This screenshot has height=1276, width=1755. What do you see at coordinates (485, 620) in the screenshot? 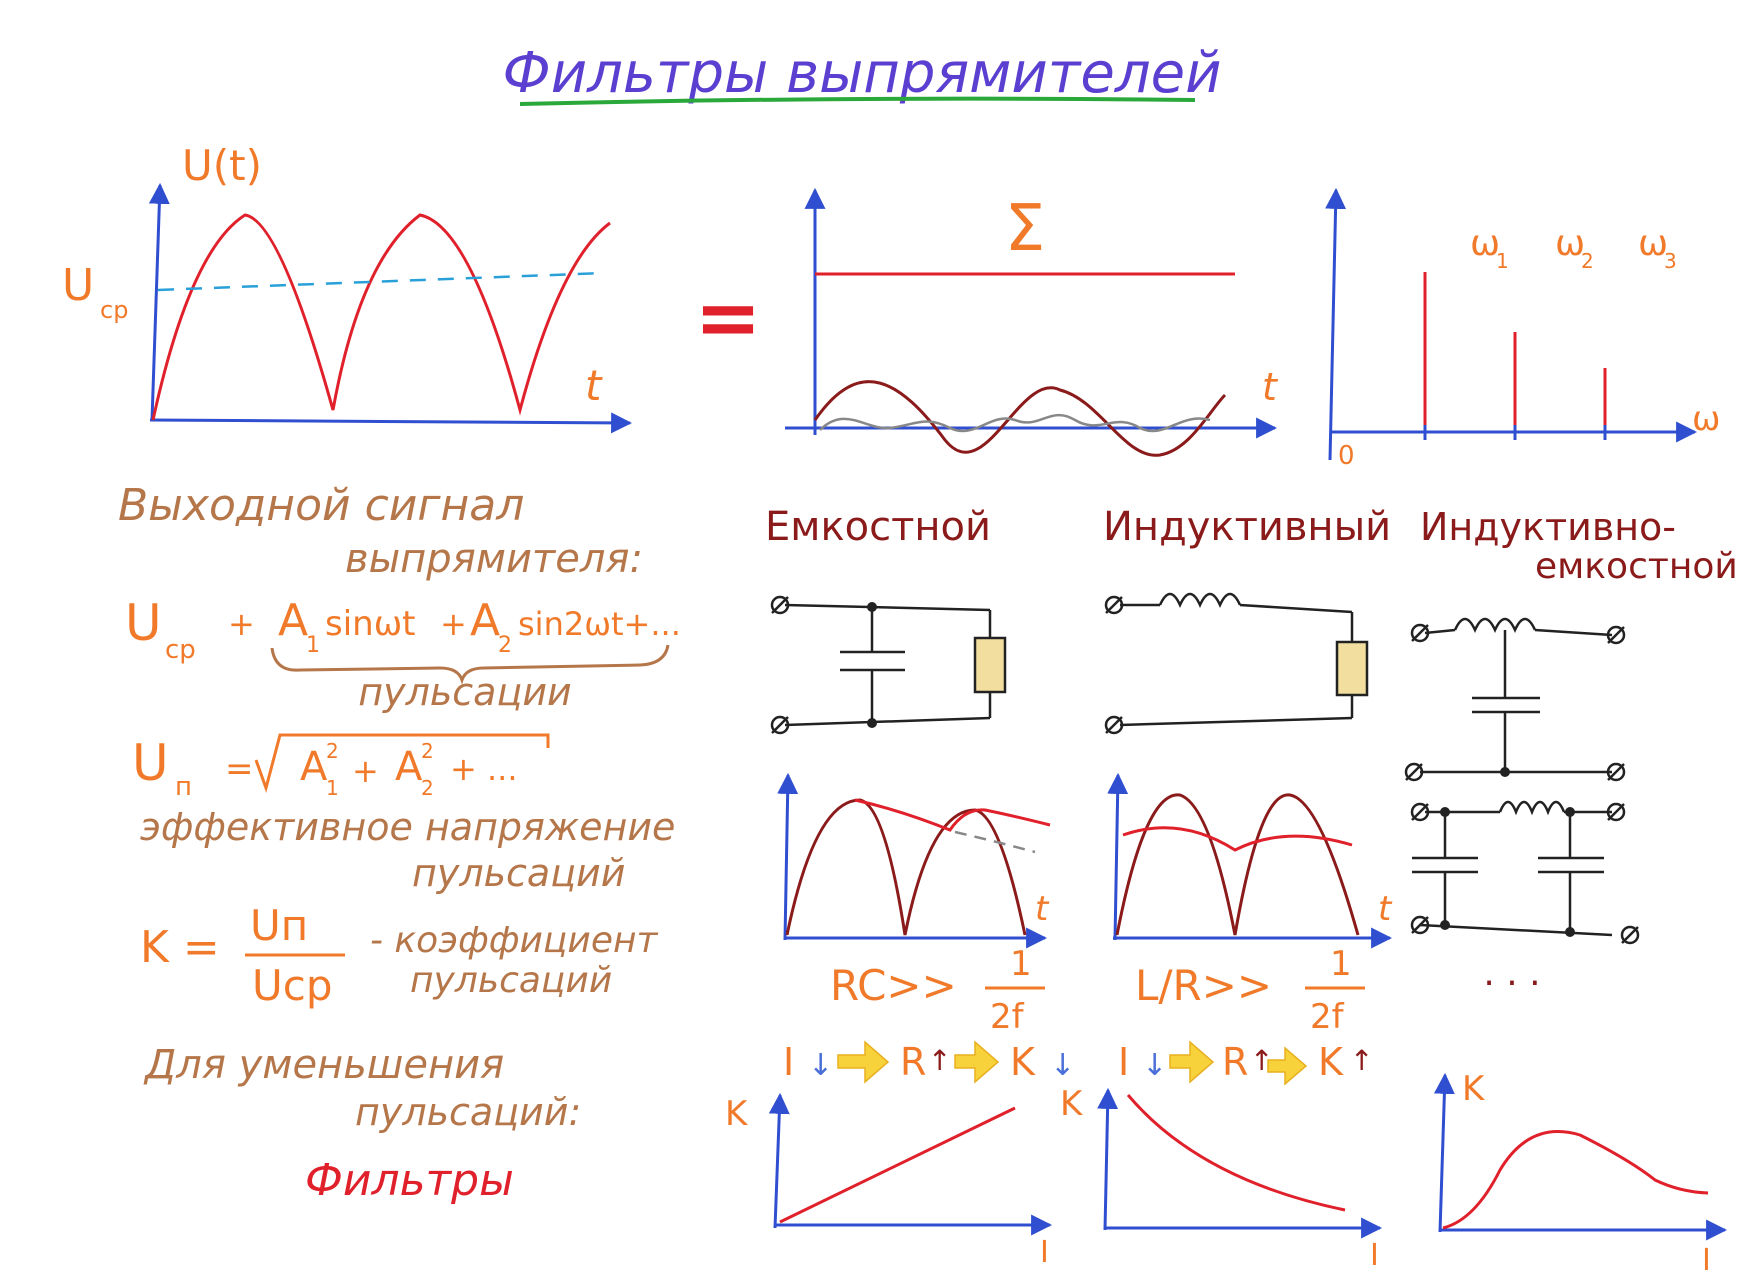
I see `formula-a2: A` at bounding box center [485, 620].